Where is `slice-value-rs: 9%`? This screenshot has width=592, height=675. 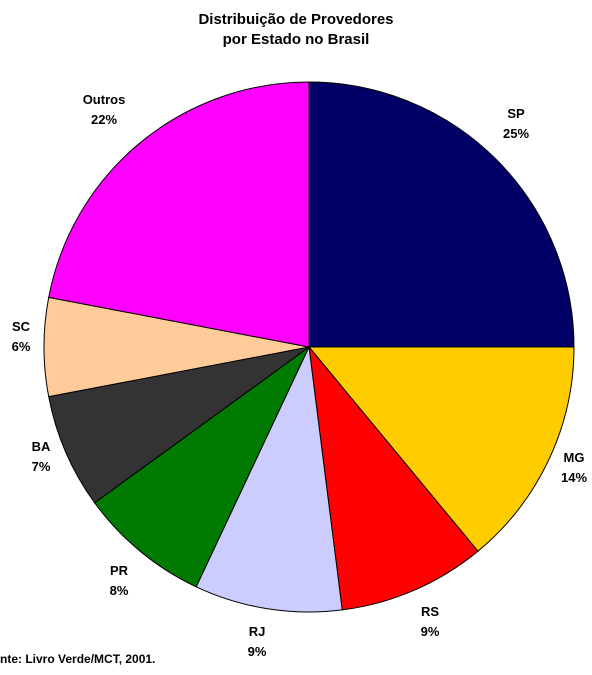
slice-value-rs: 9% is located at coordinates (430, 631).